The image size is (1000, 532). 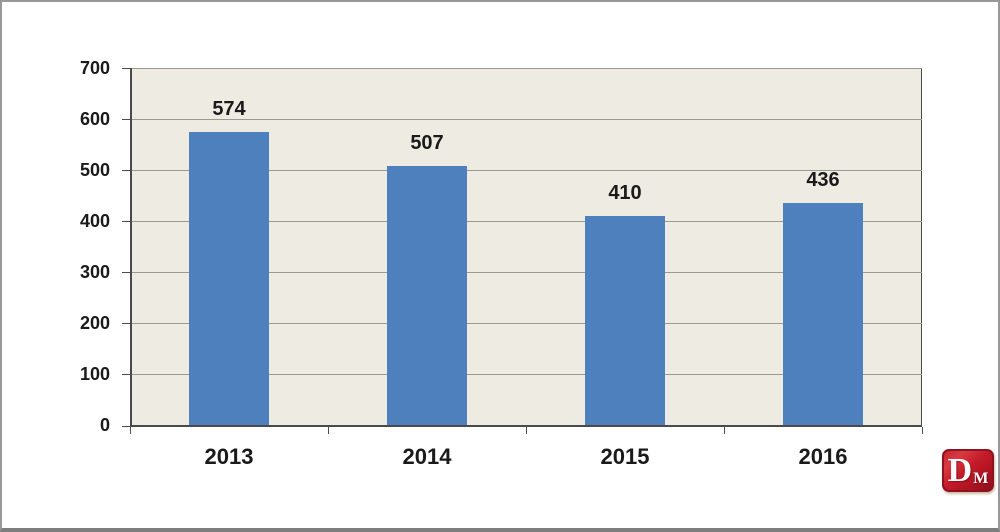 I want to click on y-axis-label: 100, so click(x=94, y=374).